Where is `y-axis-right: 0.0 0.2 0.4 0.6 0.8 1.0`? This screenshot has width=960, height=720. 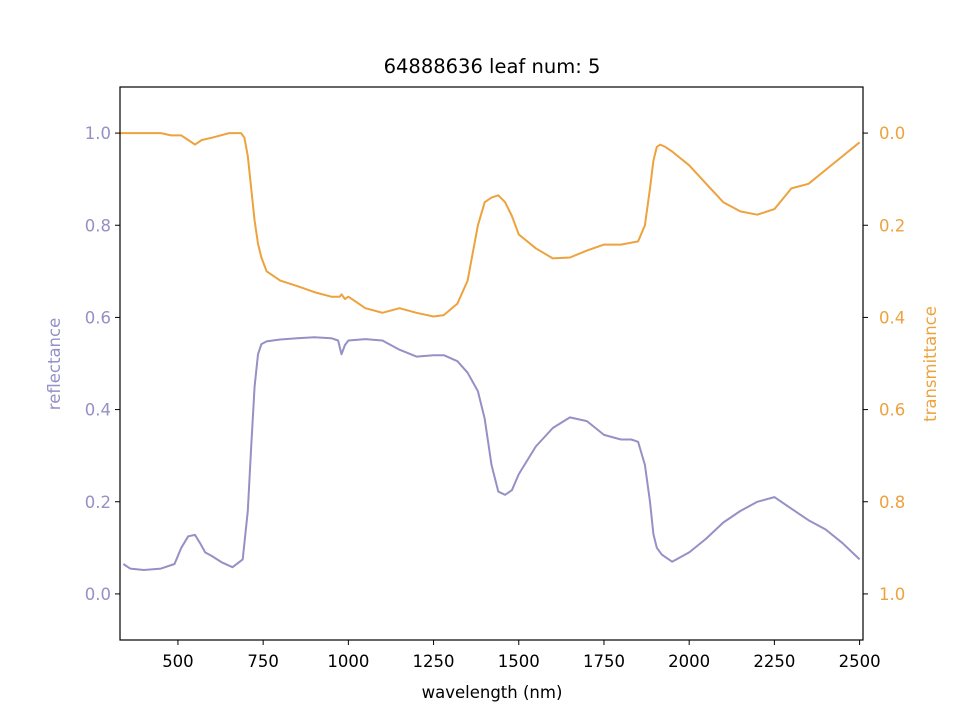 y-axis-right: 0.0 0.2 0.4 0.6 0.8 1.0 is located at coordinates (884, 364).